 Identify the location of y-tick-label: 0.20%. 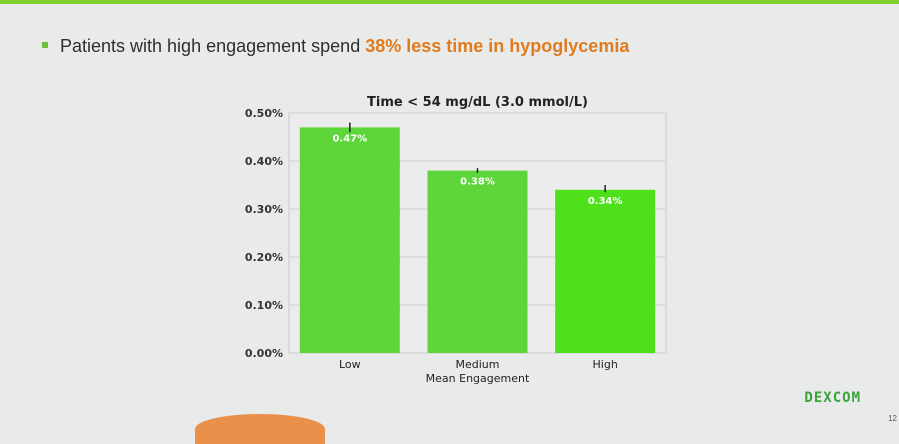
(264, 257).